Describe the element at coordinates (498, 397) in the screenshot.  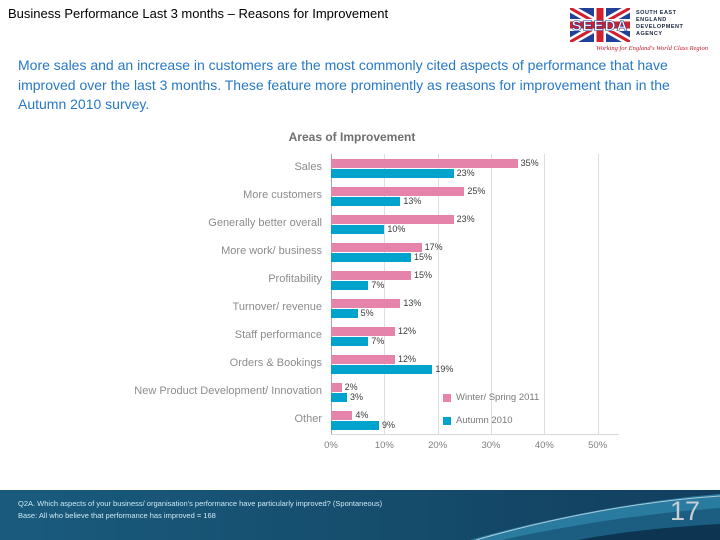
I see `legend-label: Winter/ Spring 2011` at that location.